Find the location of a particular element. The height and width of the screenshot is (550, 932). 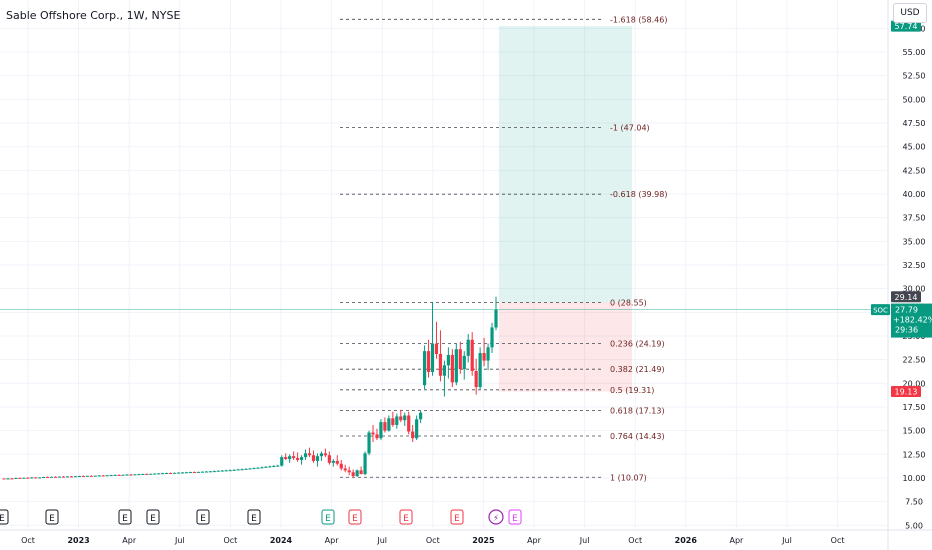

y-tick-label: 10.00 is located at coordinates (914, 478).